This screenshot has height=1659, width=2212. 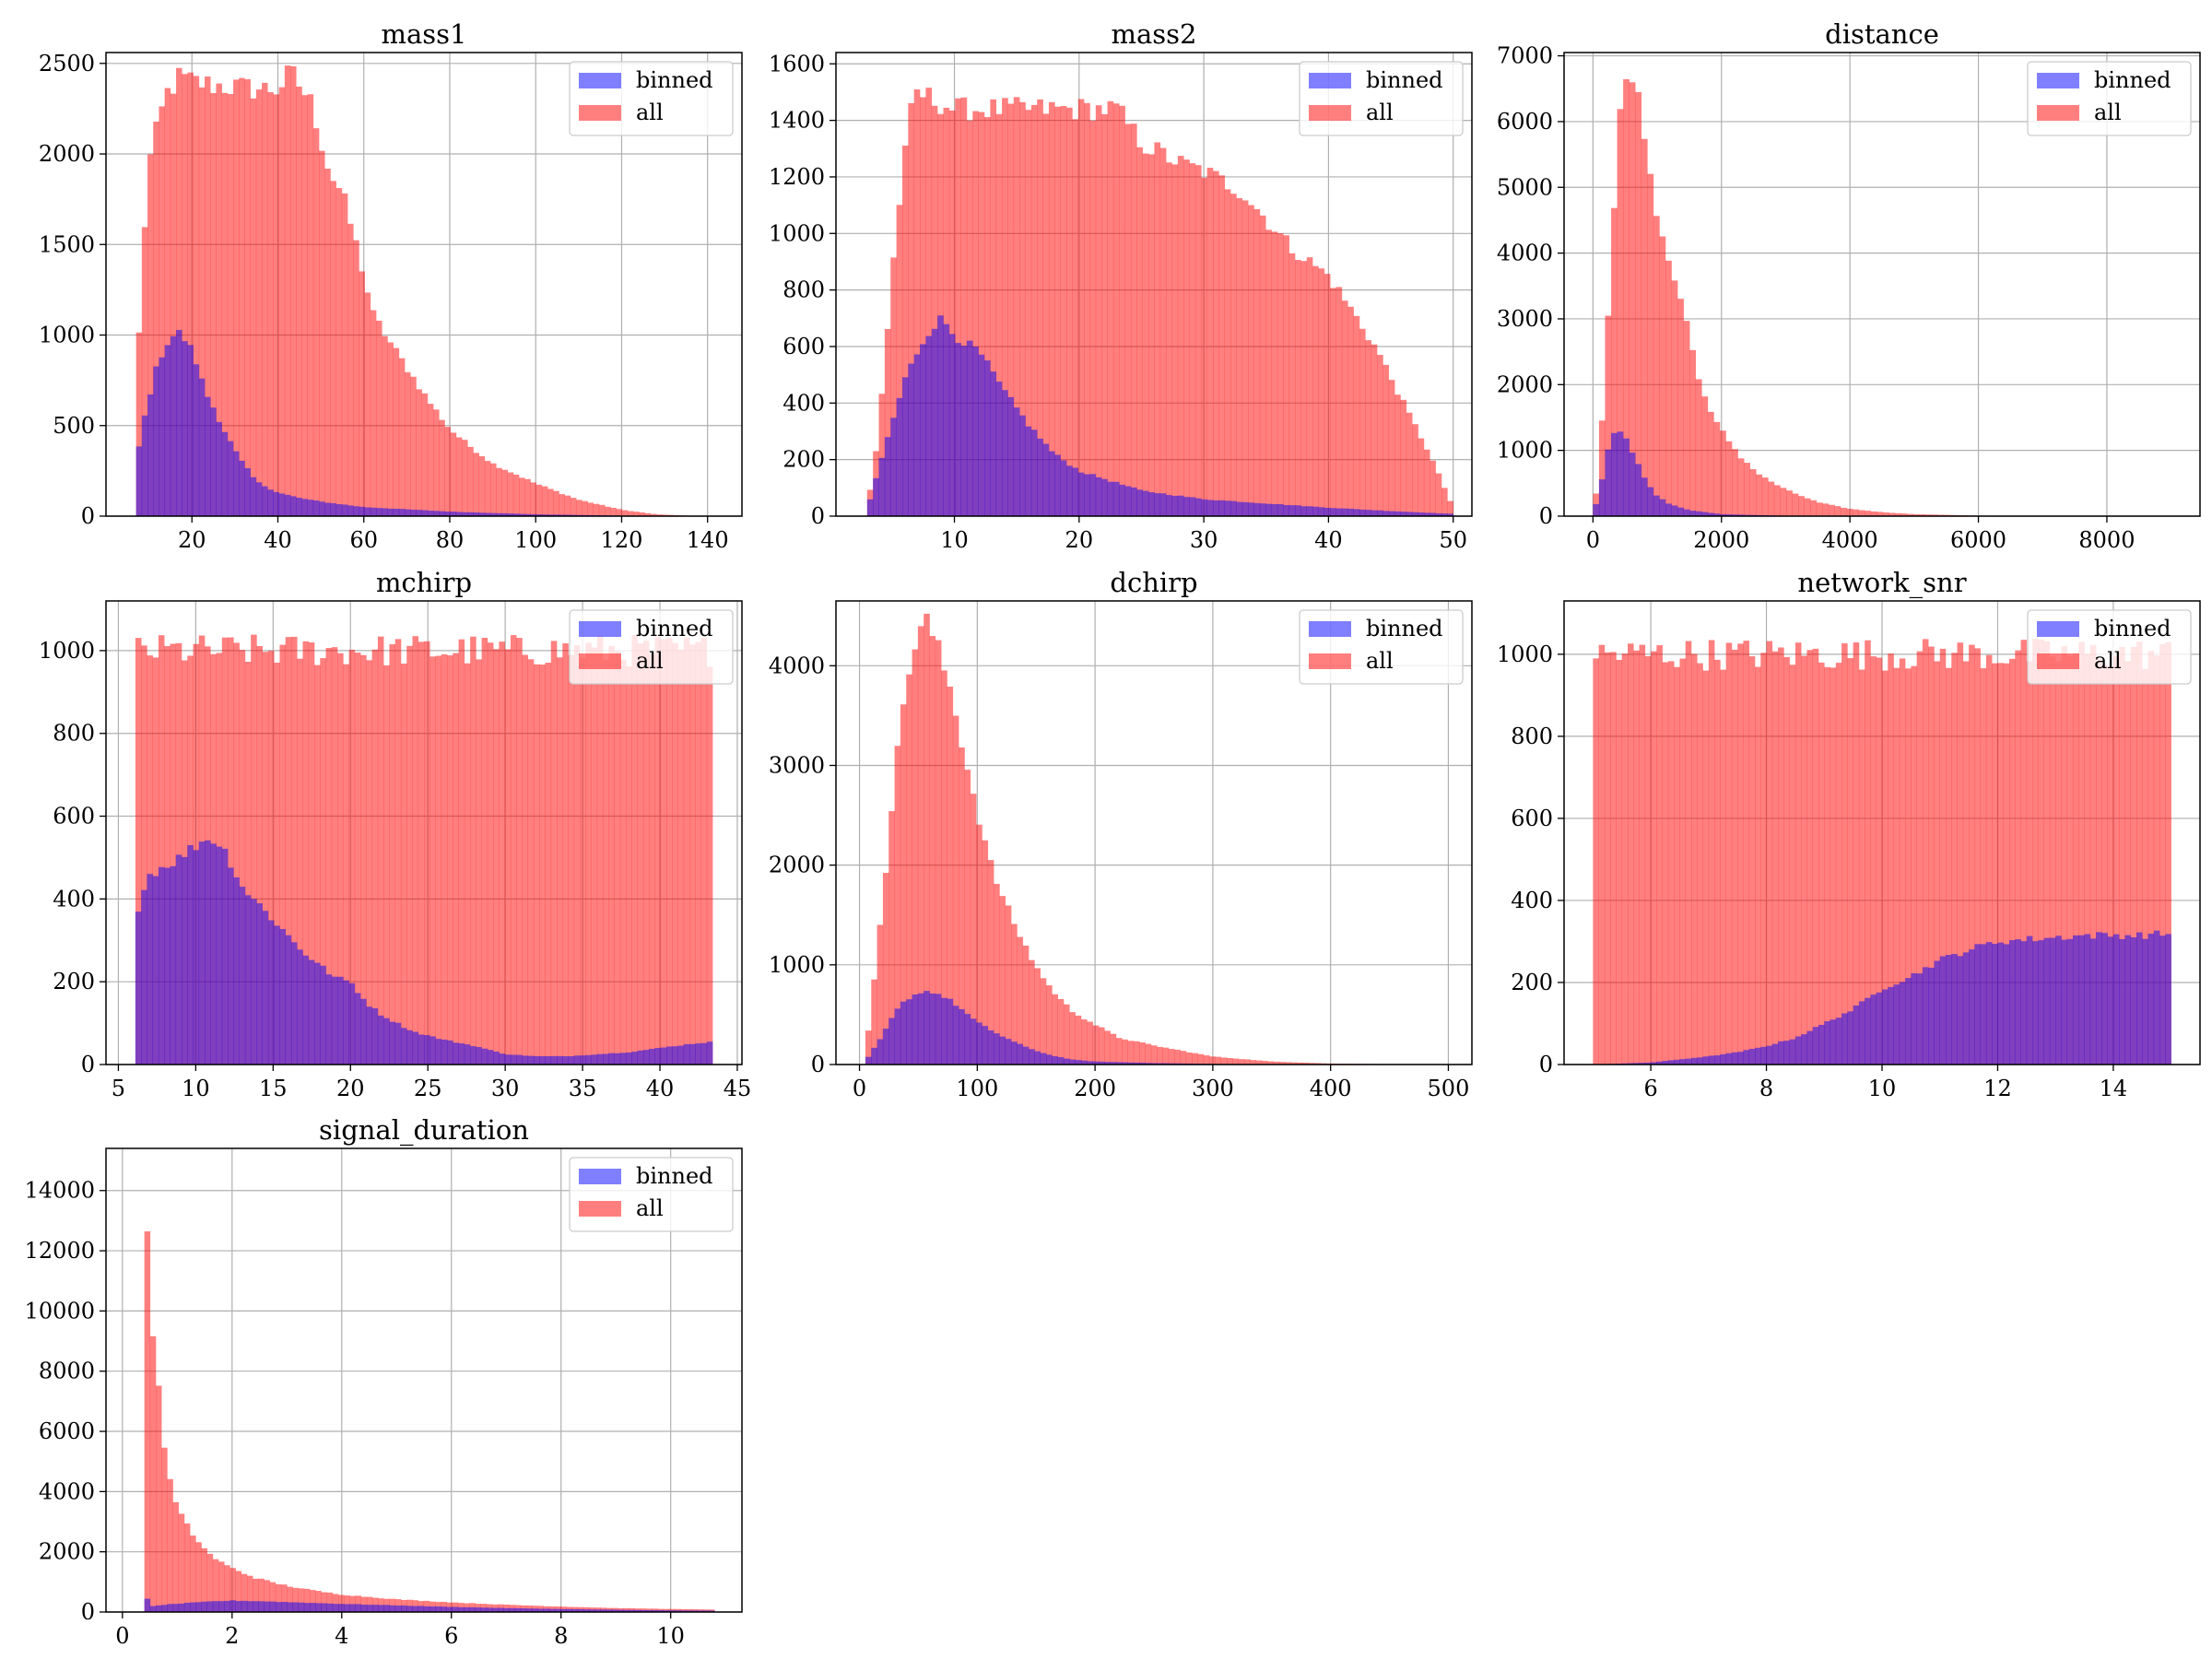 What do you see at coordinates (1532, 736) in the screenshot?
I see `y-tick-label: 800` at bounding box center [1532, 736].